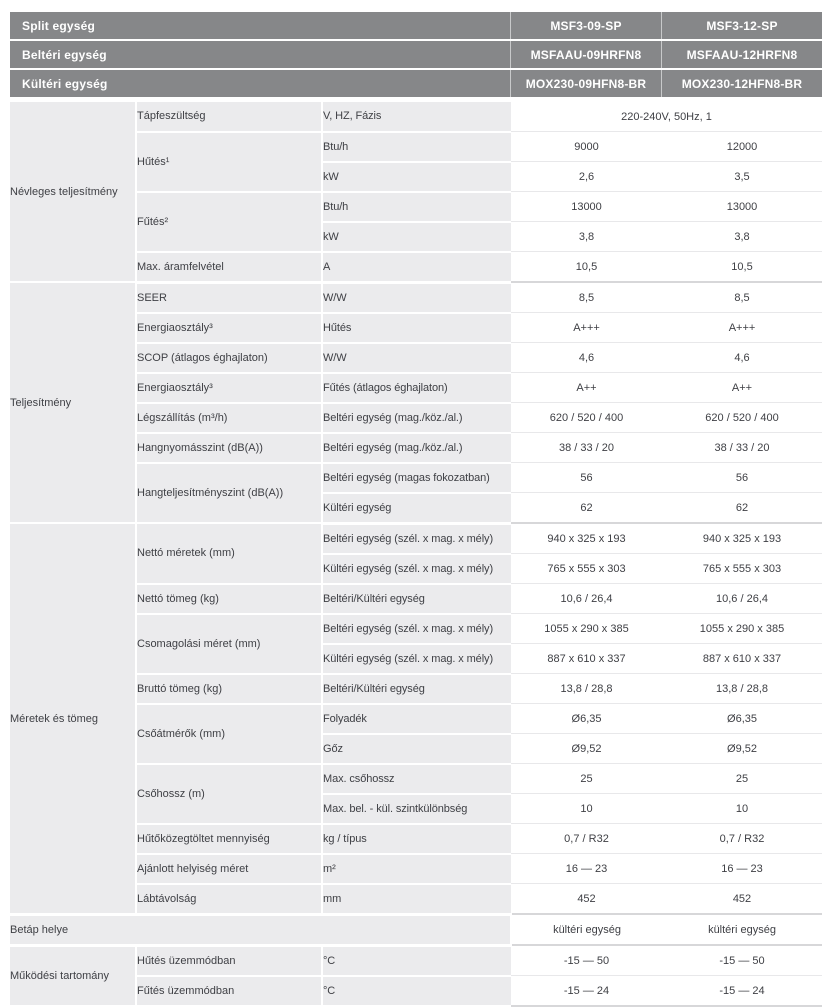 Image resolution: width=835 pixels, height=1008 pixels. What do you see at coordinates (229, 899) in the screenshot?
I see `property-cell: Lábtávolság` at bounding box center [229, 899].